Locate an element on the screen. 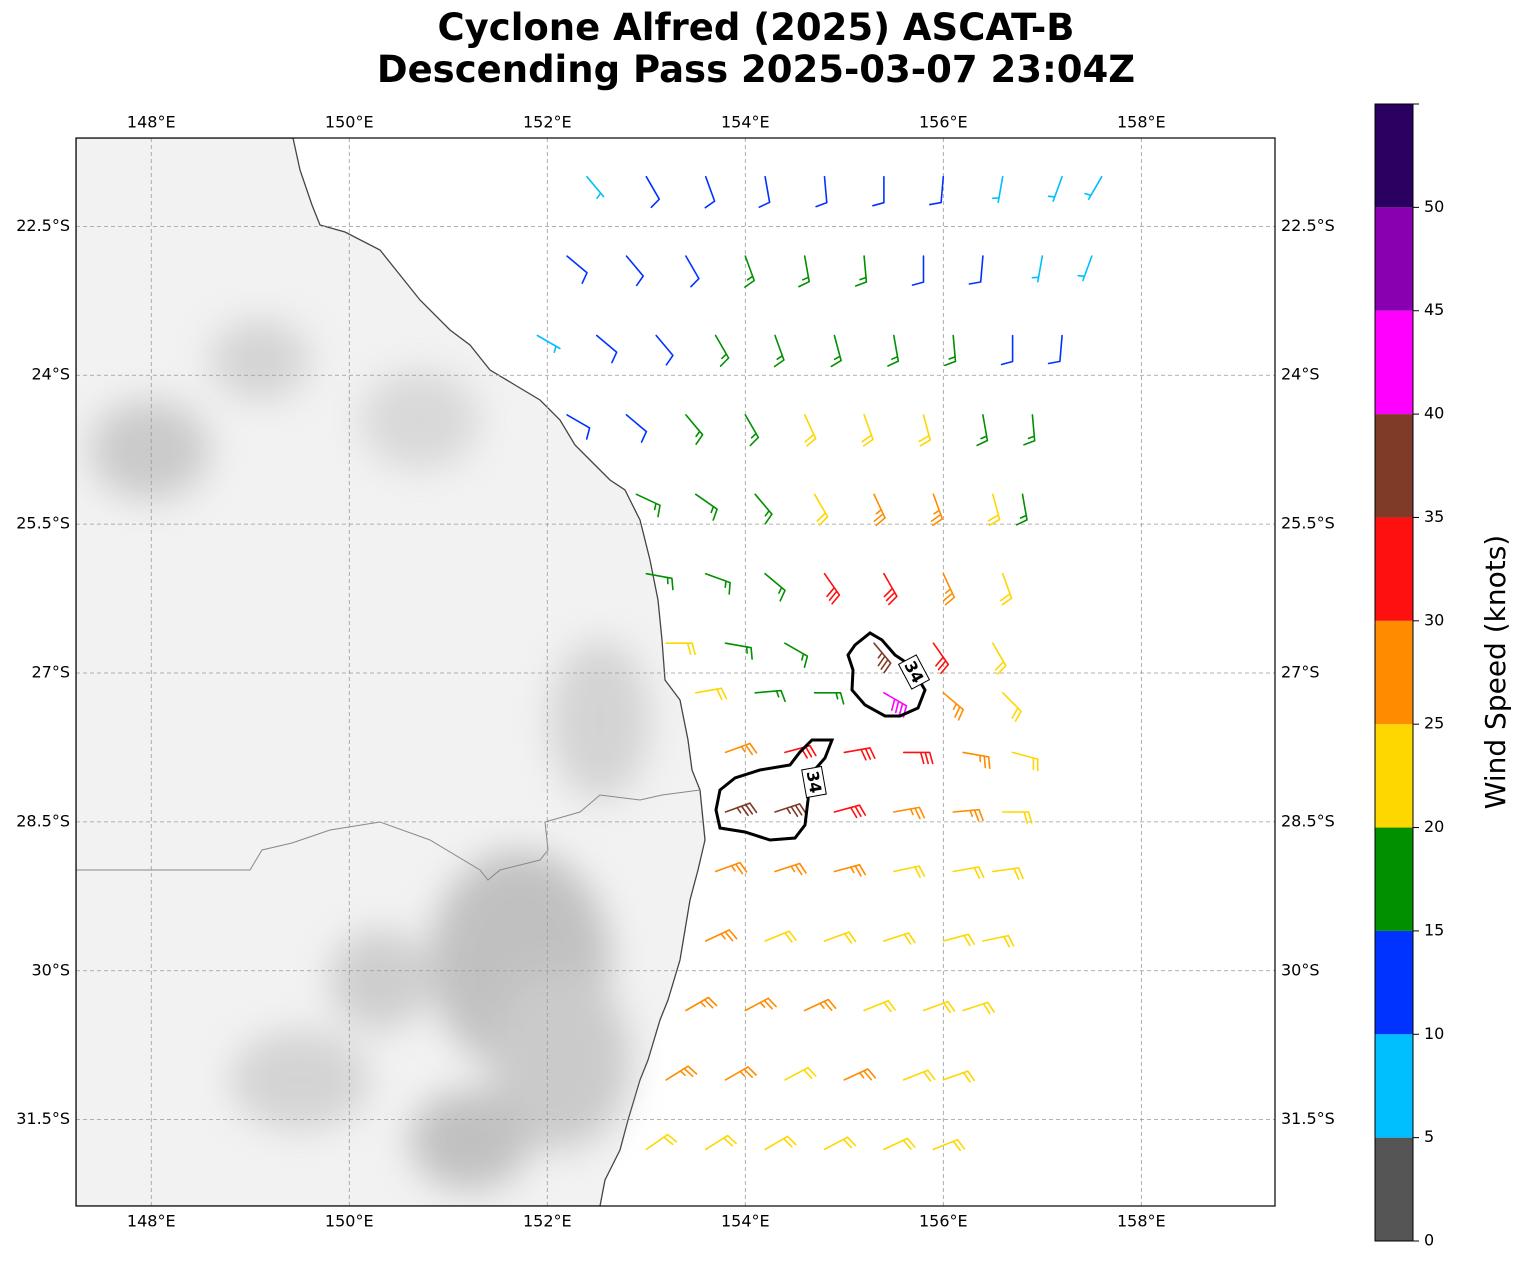 This screenshot has width=1513, height=1268. title-line: Cyclone Alfred (2025) ASCAT-B is located at coordinates (756, 27).